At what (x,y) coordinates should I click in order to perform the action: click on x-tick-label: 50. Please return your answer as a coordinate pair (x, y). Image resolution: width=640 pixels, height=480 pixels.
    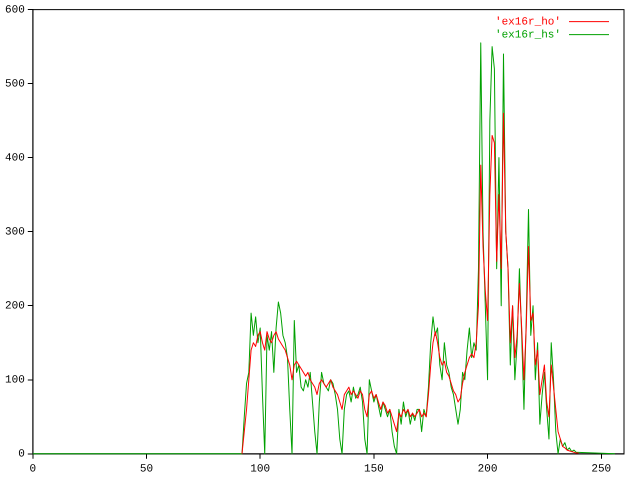
    Looking at the image, I should click on (147, 469).